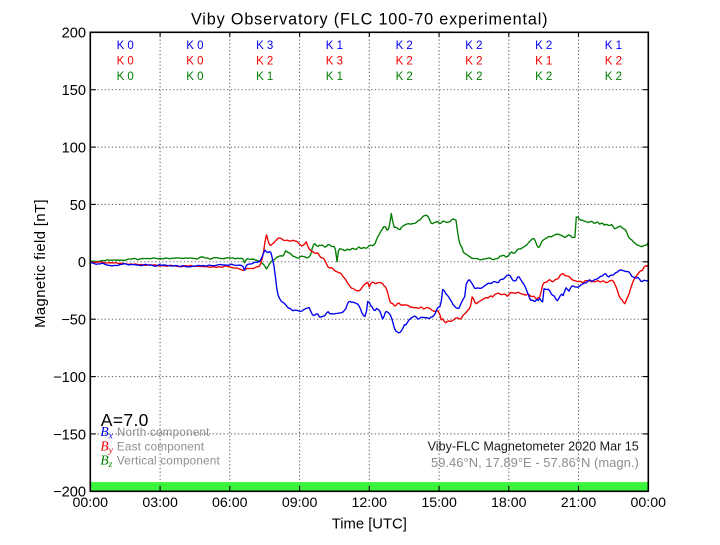  What do you see at coordinates (41, 263) in the screenshot?
I see `svg-text: Magnetic field [nT]` at bounding box center [41, 263].